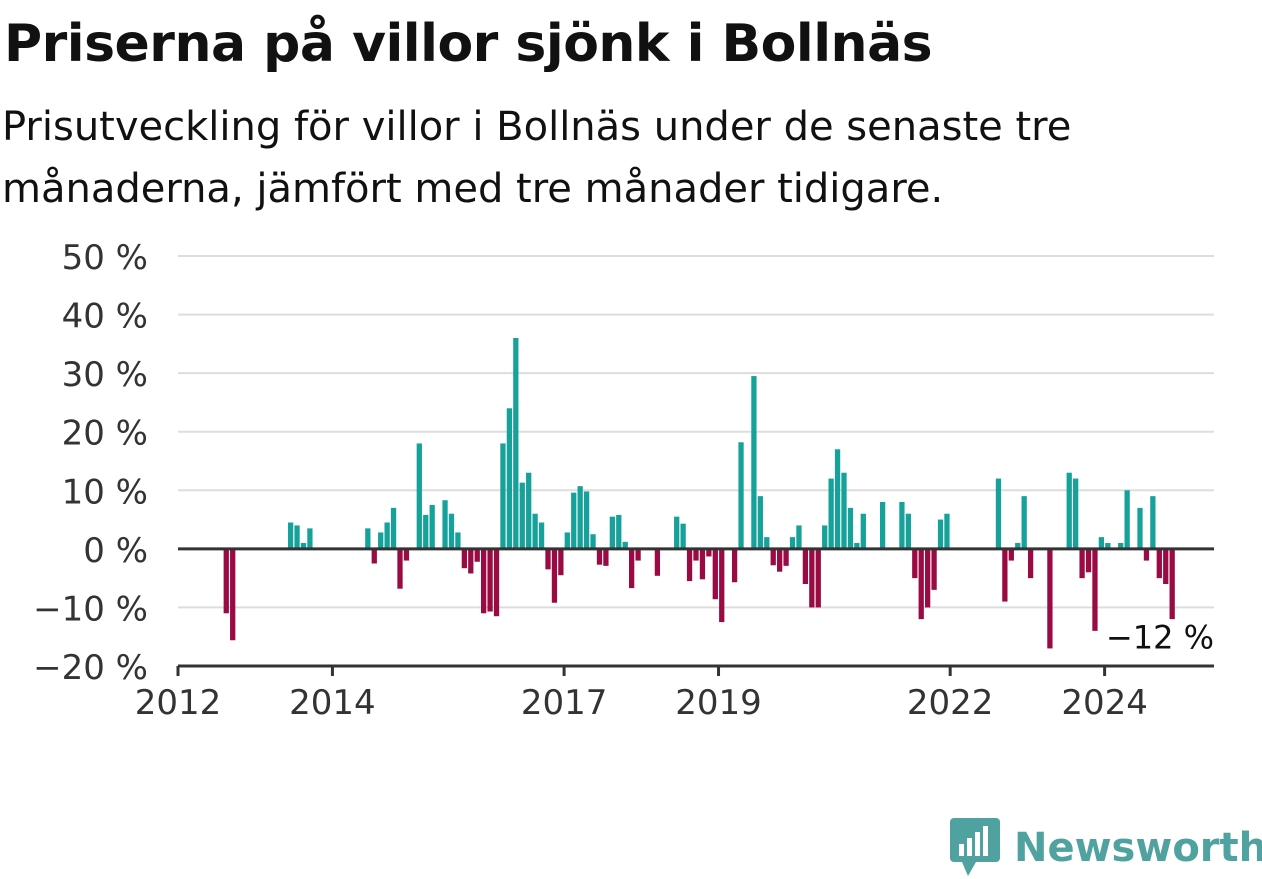 The image size is (1262, 879). What do you see at coordinates (718, 703) in the screenshot?
I see `x-tick-label: 2019` at bounding box center [718, 703].